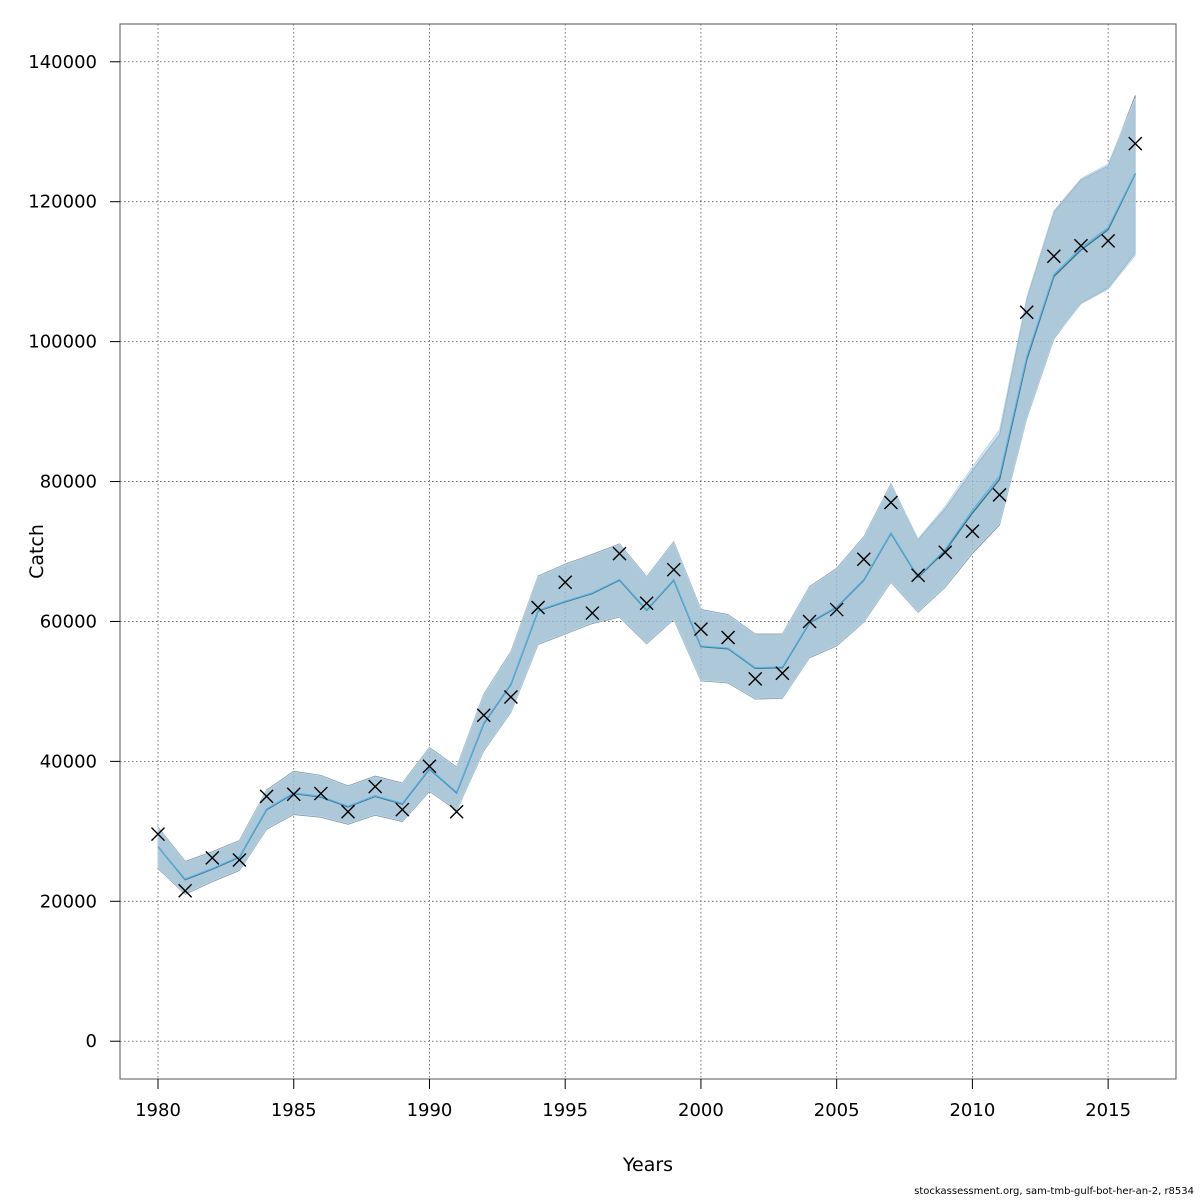 The height and width of the screenshot is (1200, 1200). I want to click on x-axis-title: Years, so click(647, 1165).